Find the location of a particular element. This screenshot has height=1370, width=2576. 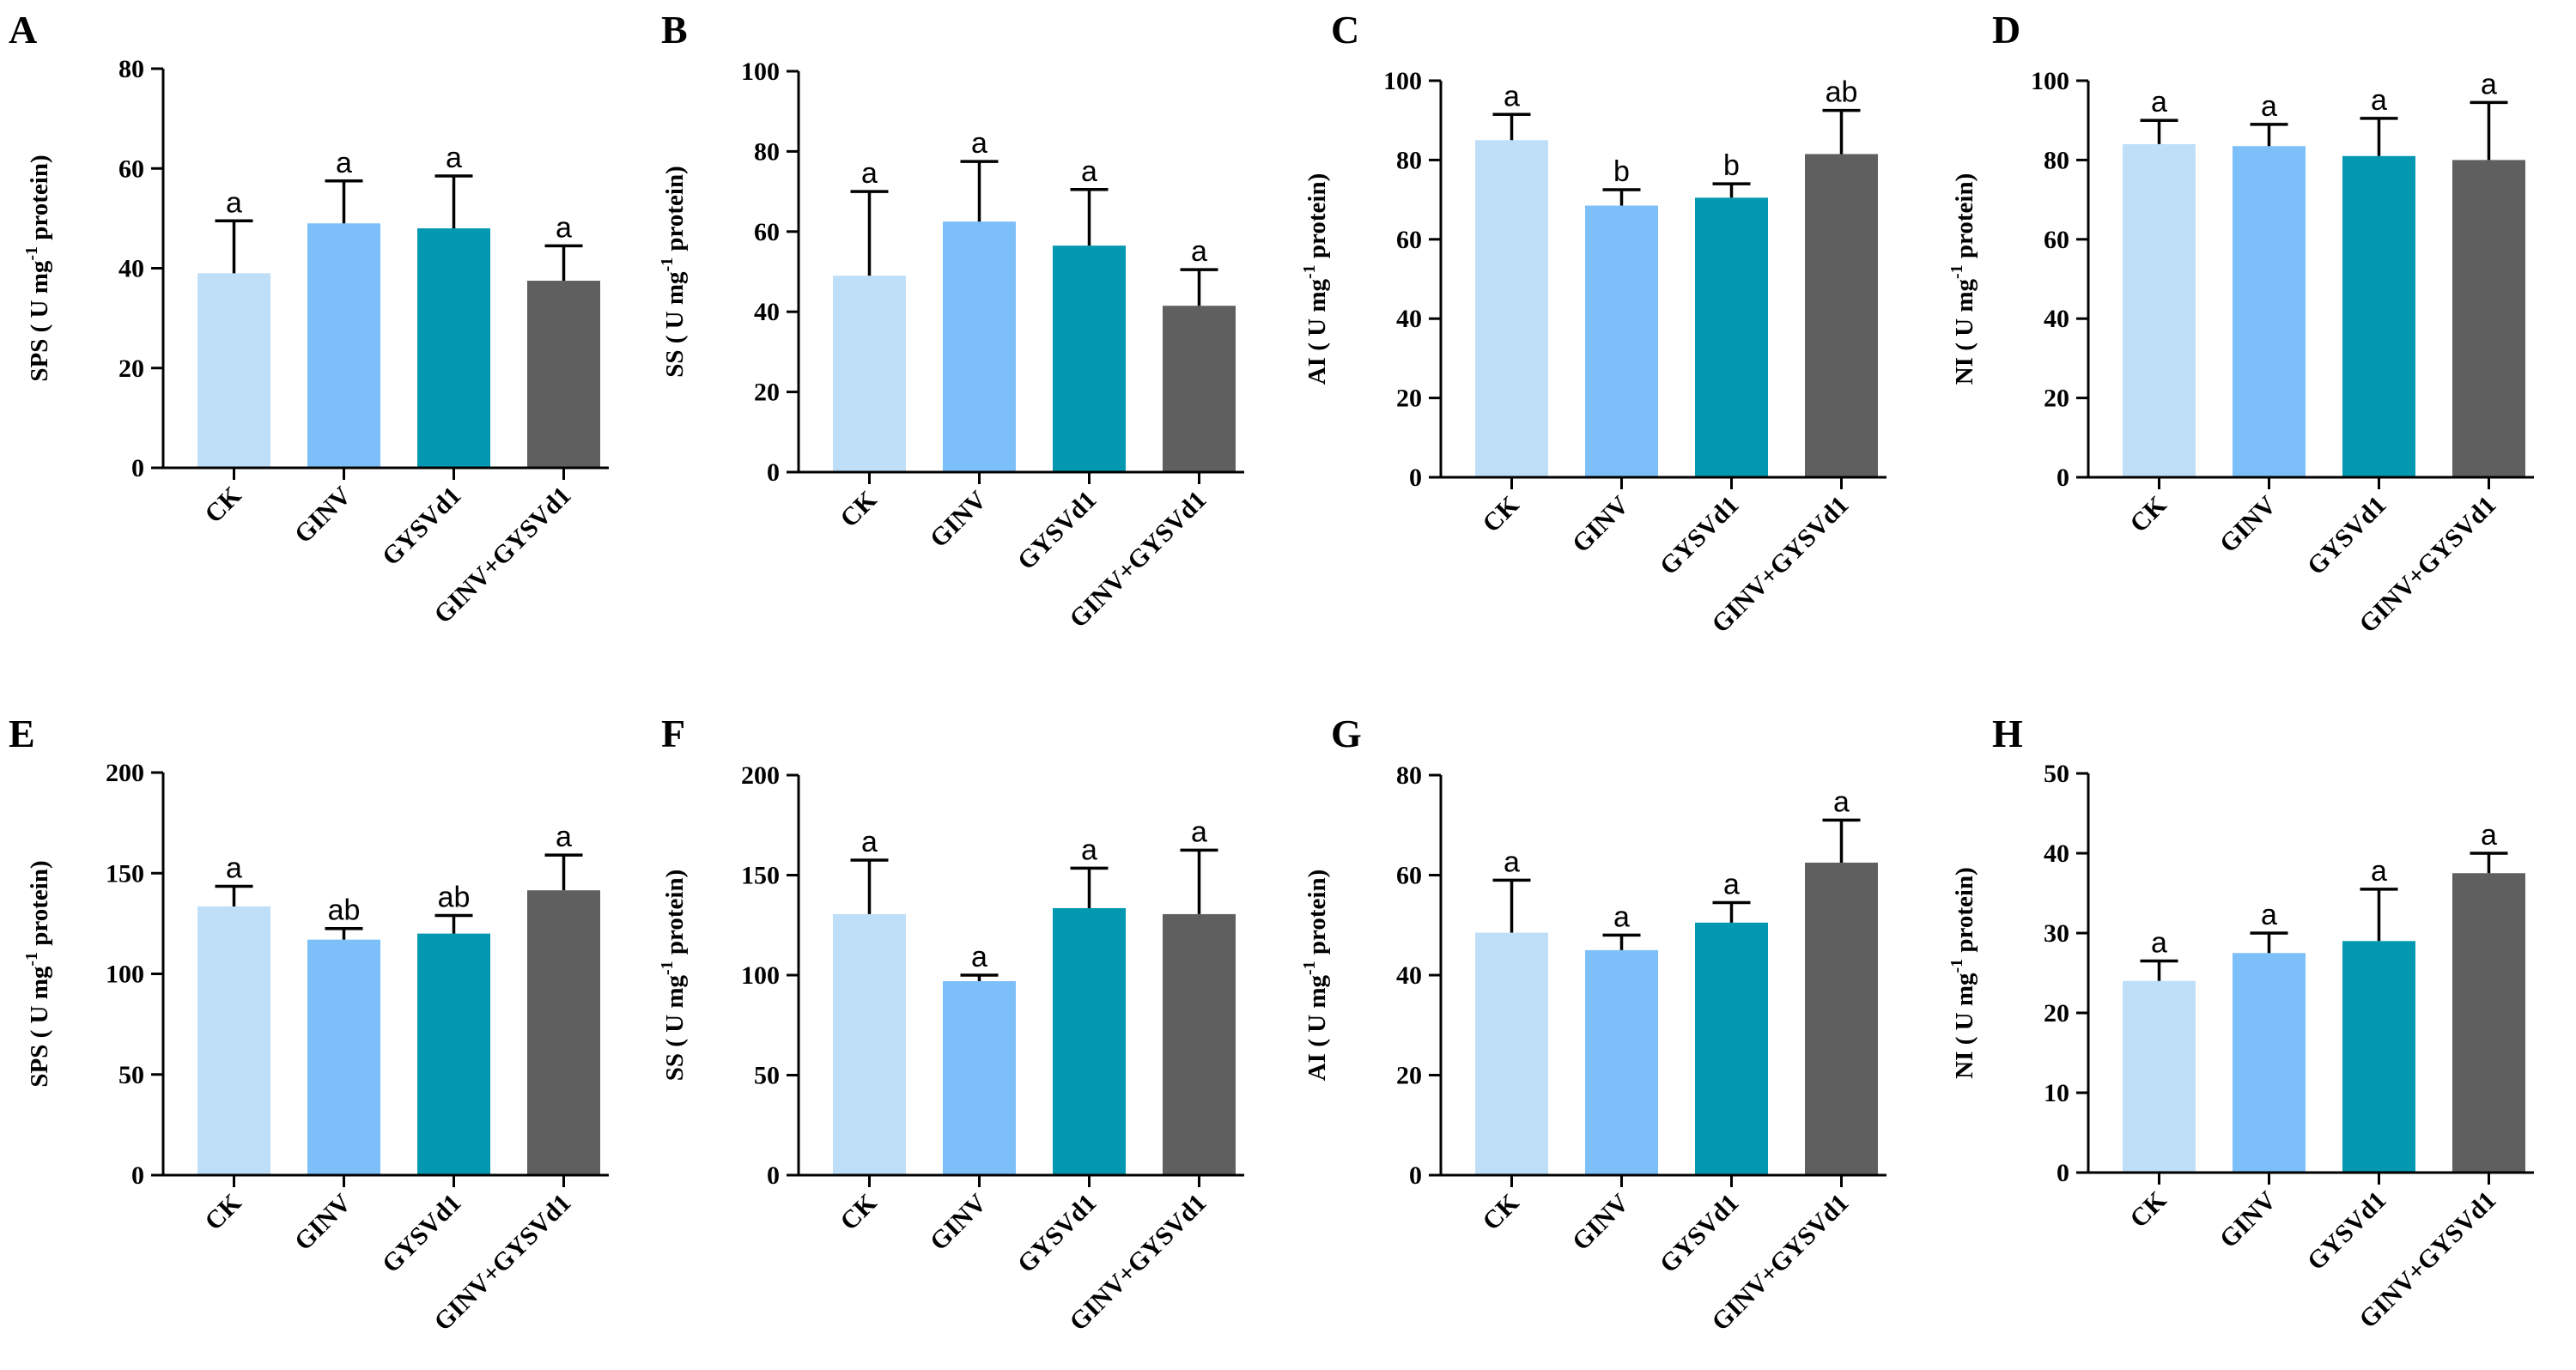

y-tick-label: 80 is located at coordinates (1409, 776).